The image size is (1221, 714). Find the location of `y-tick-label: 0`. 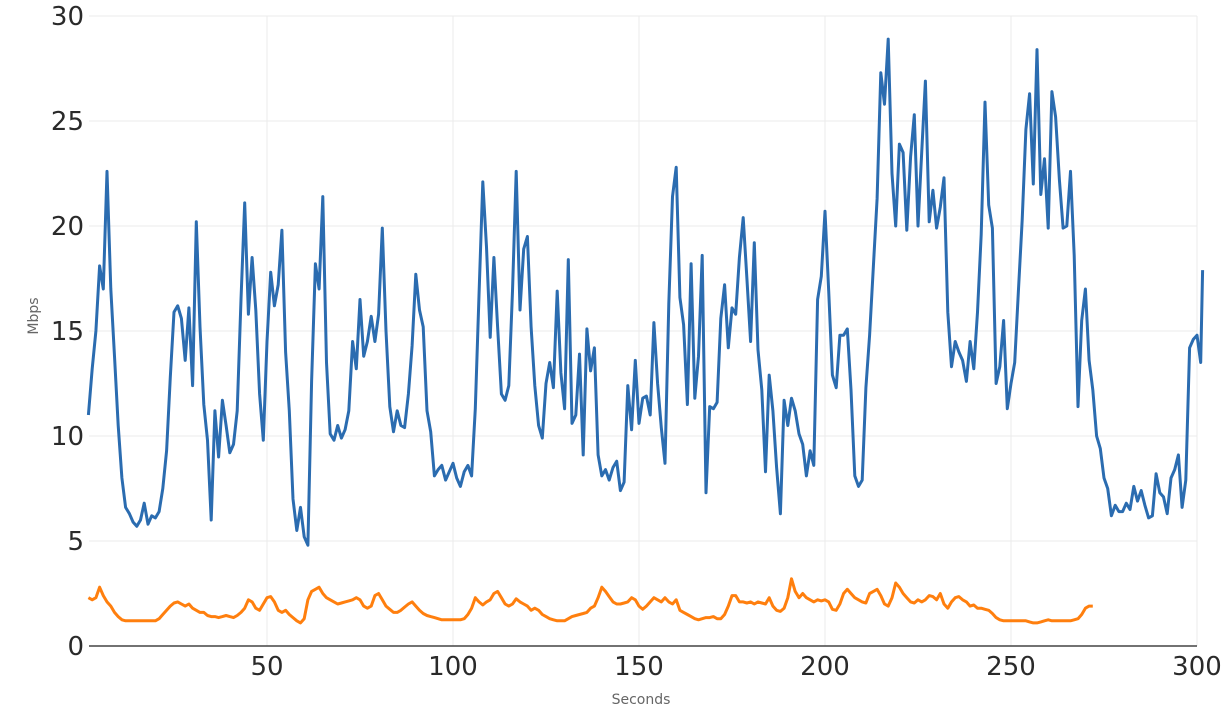

y-tick-label: 0 is located at coordinates (75, 647).